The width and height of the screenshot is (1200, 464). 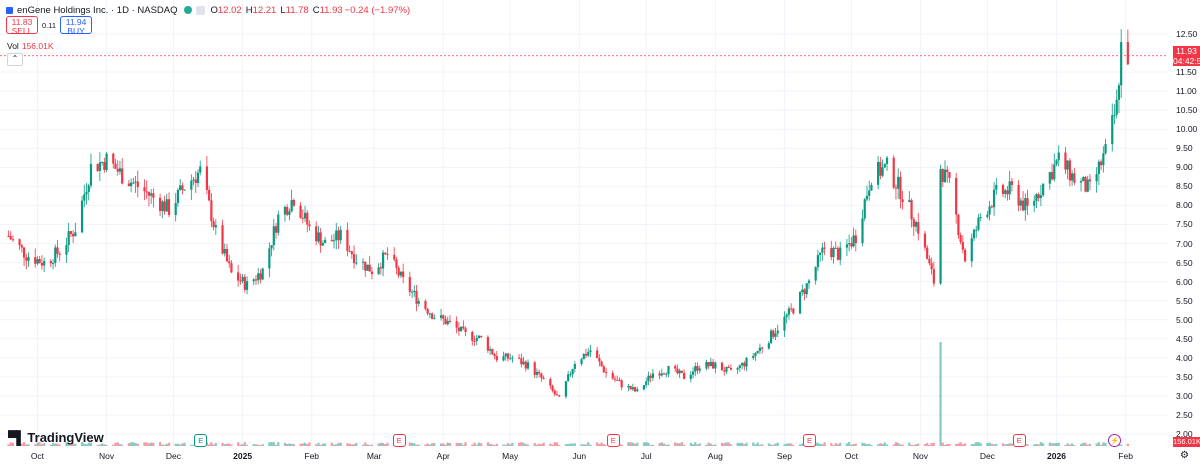 What do you see at coordinates (201, 440) in the screenshot?
I see `dividend-event-marker: E` at bounding box center [201, 440].